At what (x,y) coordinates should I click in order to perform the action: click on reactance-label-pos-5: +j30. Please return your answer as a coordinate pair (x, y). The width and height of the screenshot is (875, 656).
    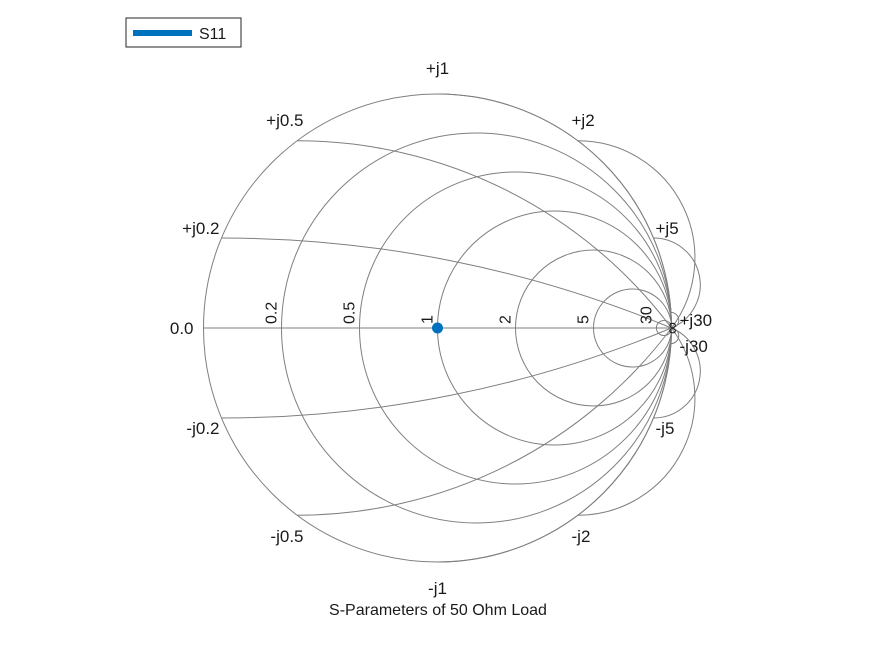
    Looking at the image, I should click on (696, 320).